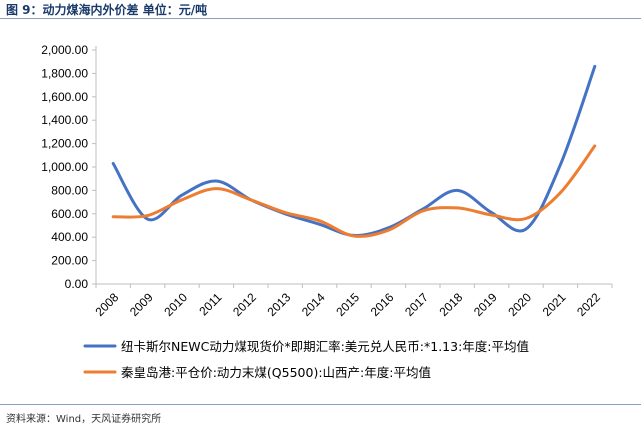  Describe the element at coordinates (347, 304) in the screenshot. I see `x-tick-label: 2015` at that location.